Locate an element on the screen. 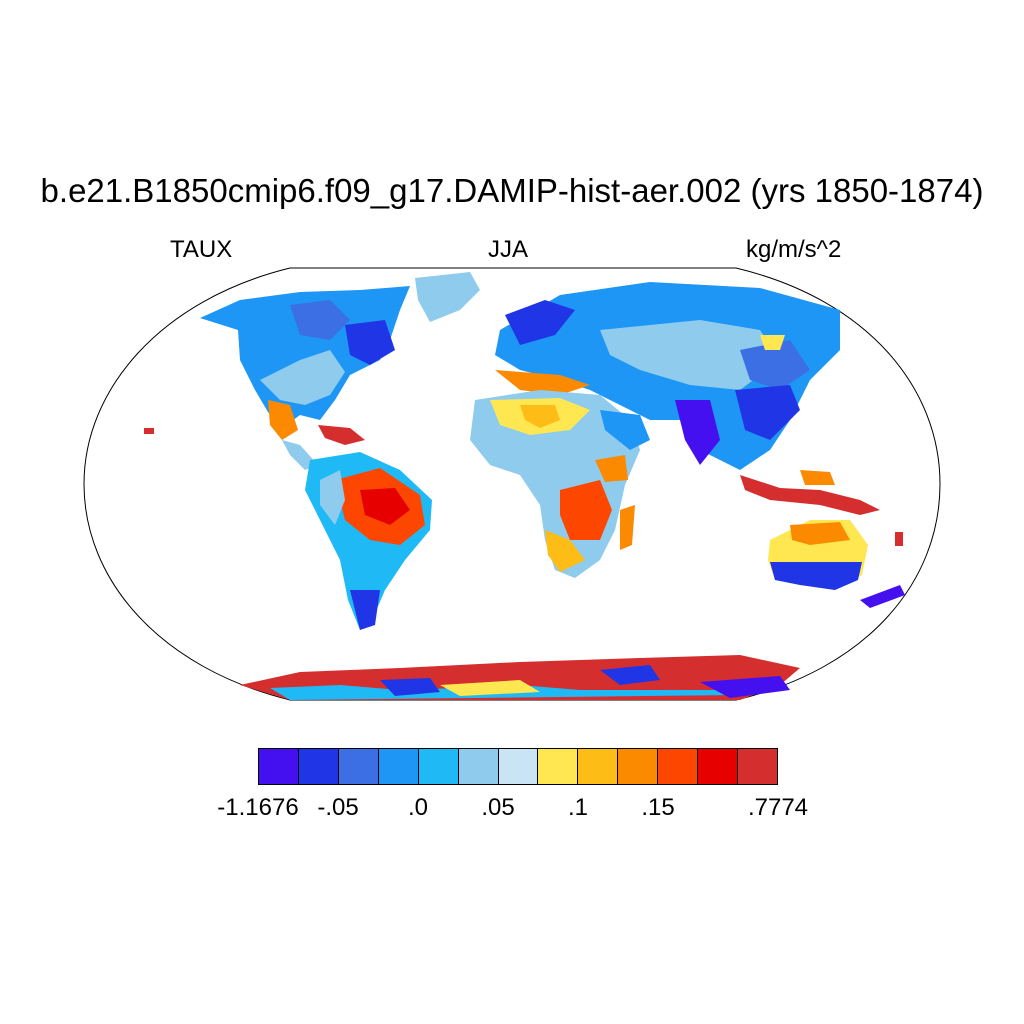  africa is located at coordinates (560, 484).